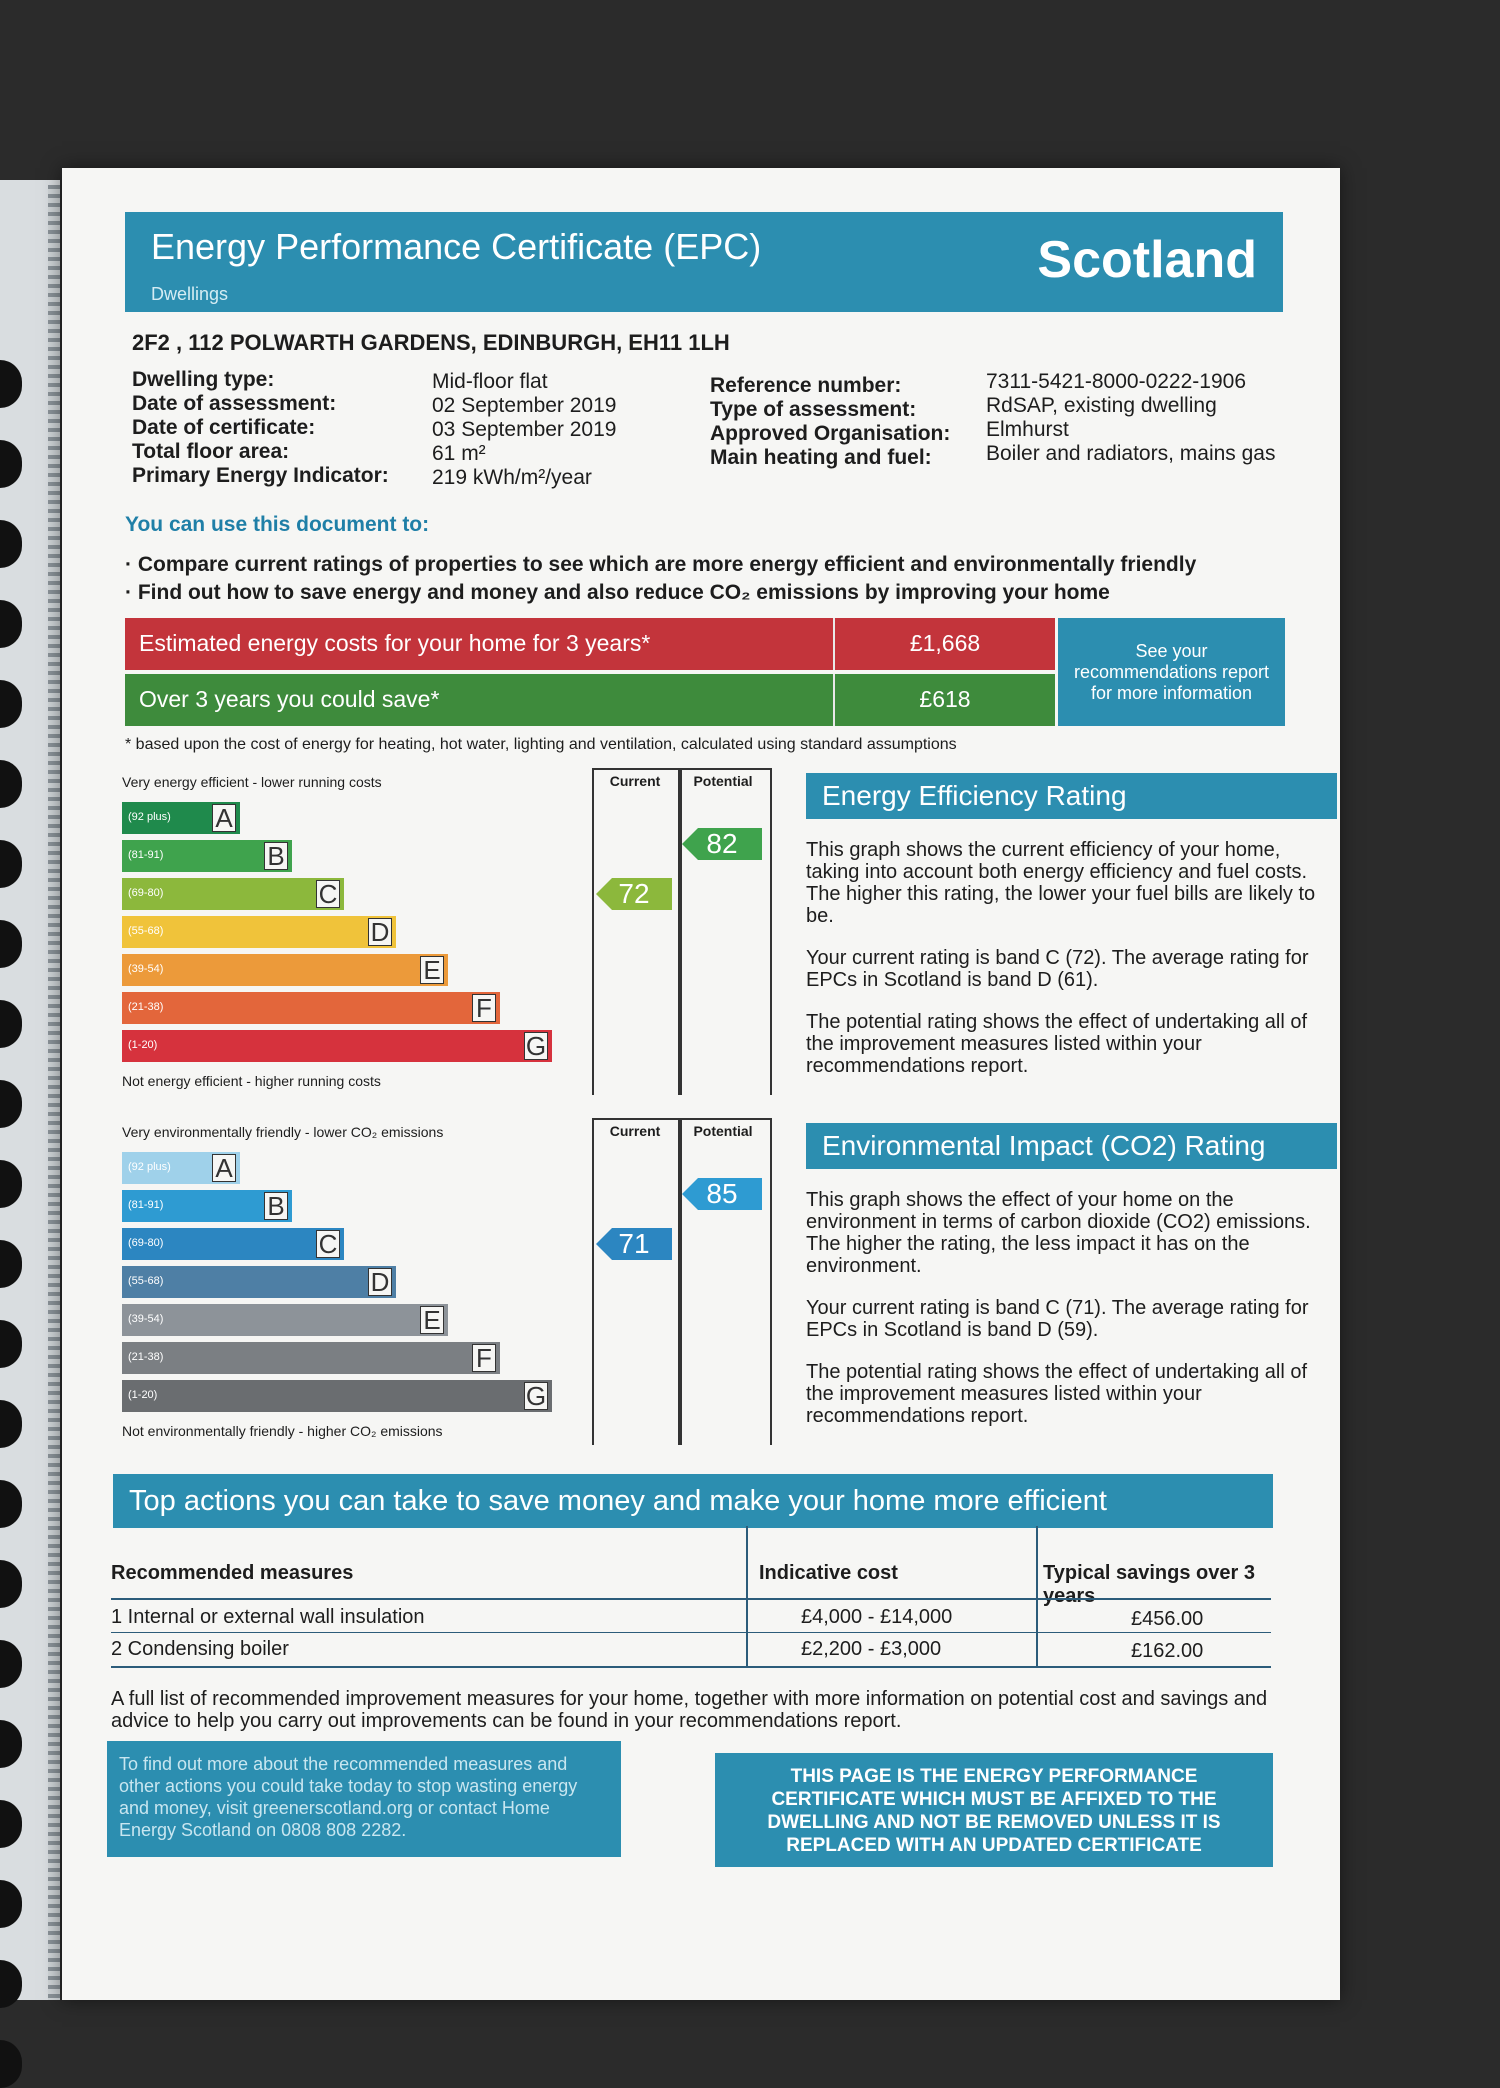  I want to click on binder-edge, so click(54, 1092).